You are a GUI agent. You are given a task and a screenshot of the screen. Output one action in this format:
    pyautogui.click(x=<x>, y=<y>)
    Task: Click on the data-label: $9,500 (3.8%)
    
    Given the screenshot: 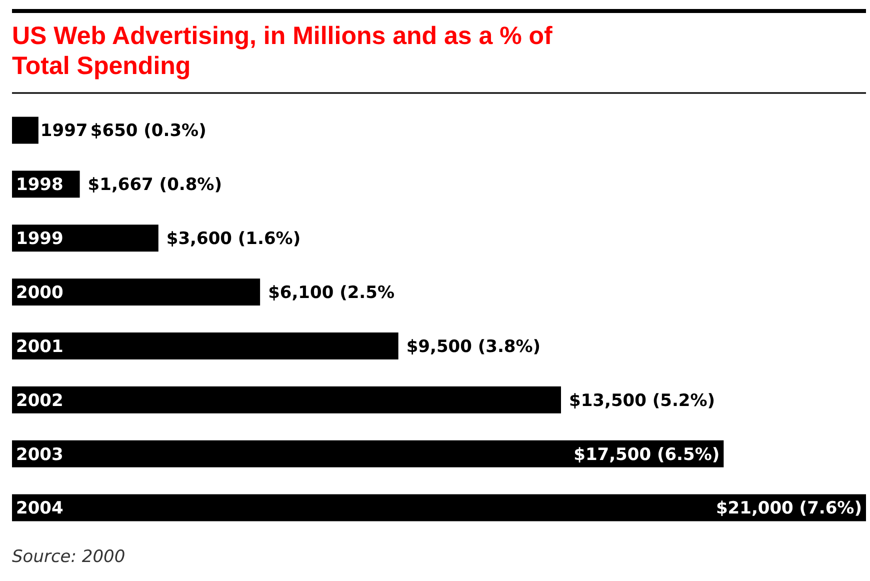 What is the action you would take?
    pyautogui.click(x=473, y=346)
    